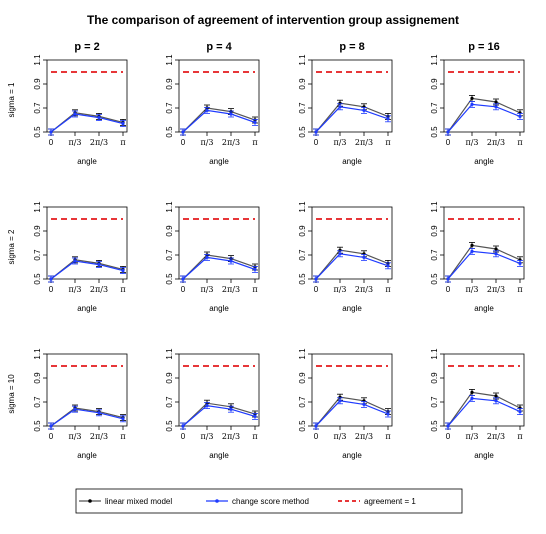 The width and height of the screenshot is (546, 534). I want to click on legend-label-linear-mixed-model: linear mixed model, so click(138, 501).